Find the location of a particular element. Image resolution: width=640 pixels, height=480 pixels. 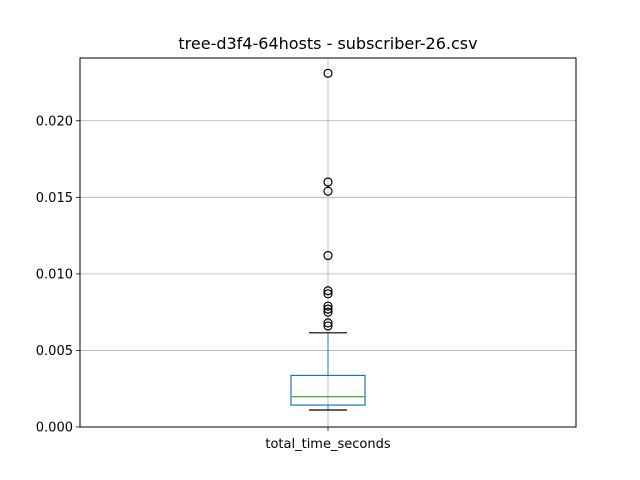

x-axis: total_time_seconds is located at coordinates (328, 439).